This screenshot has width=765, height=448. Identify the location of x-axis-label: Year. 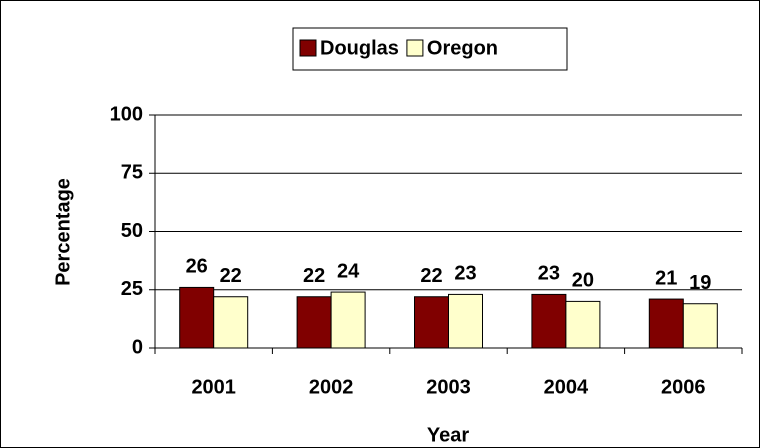
(448, 435).